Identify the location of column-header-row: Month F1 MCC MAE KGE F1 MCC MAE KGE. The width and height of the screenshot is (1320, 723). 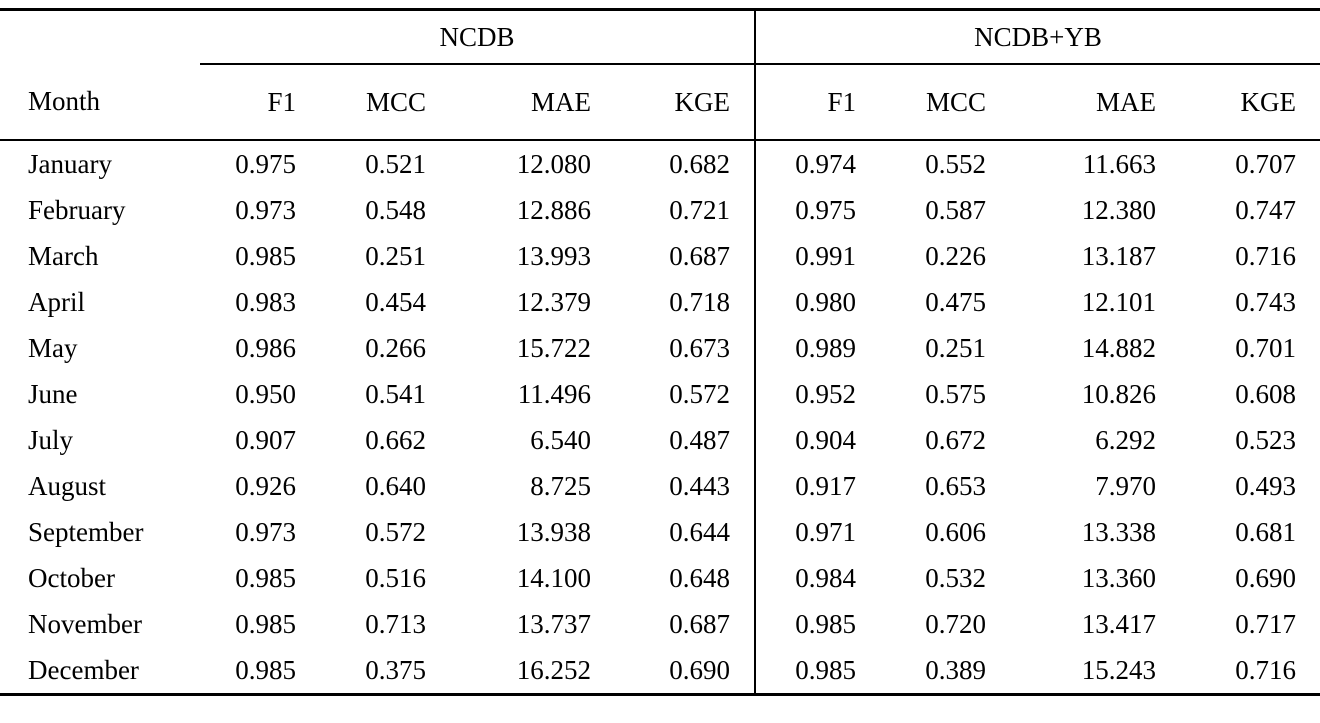
(660, 102).